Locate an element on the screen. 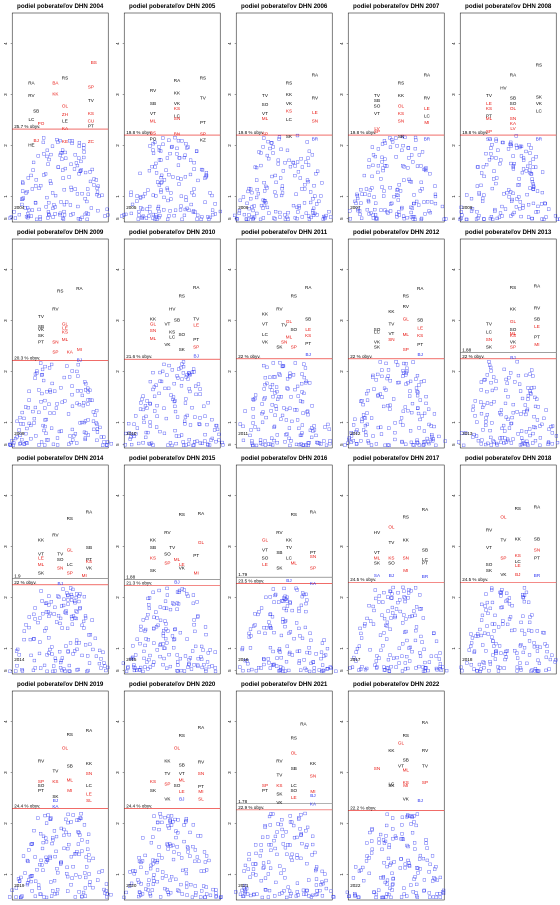 The height and width of the screenshot is (905, 560). point-label: SN is located at coordinates (89, 773).